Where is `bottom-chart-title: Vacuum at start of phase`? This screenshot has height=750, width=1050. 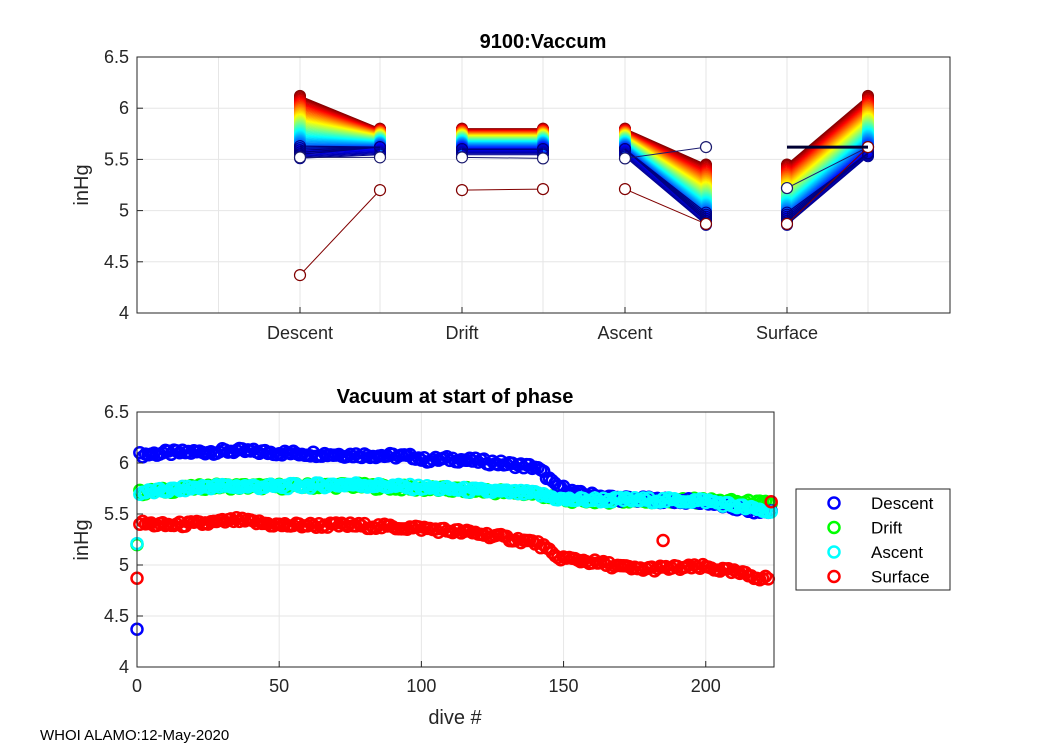
bottom-chart-title: Vacuum at start of phase is located at coordinates (455, 397).